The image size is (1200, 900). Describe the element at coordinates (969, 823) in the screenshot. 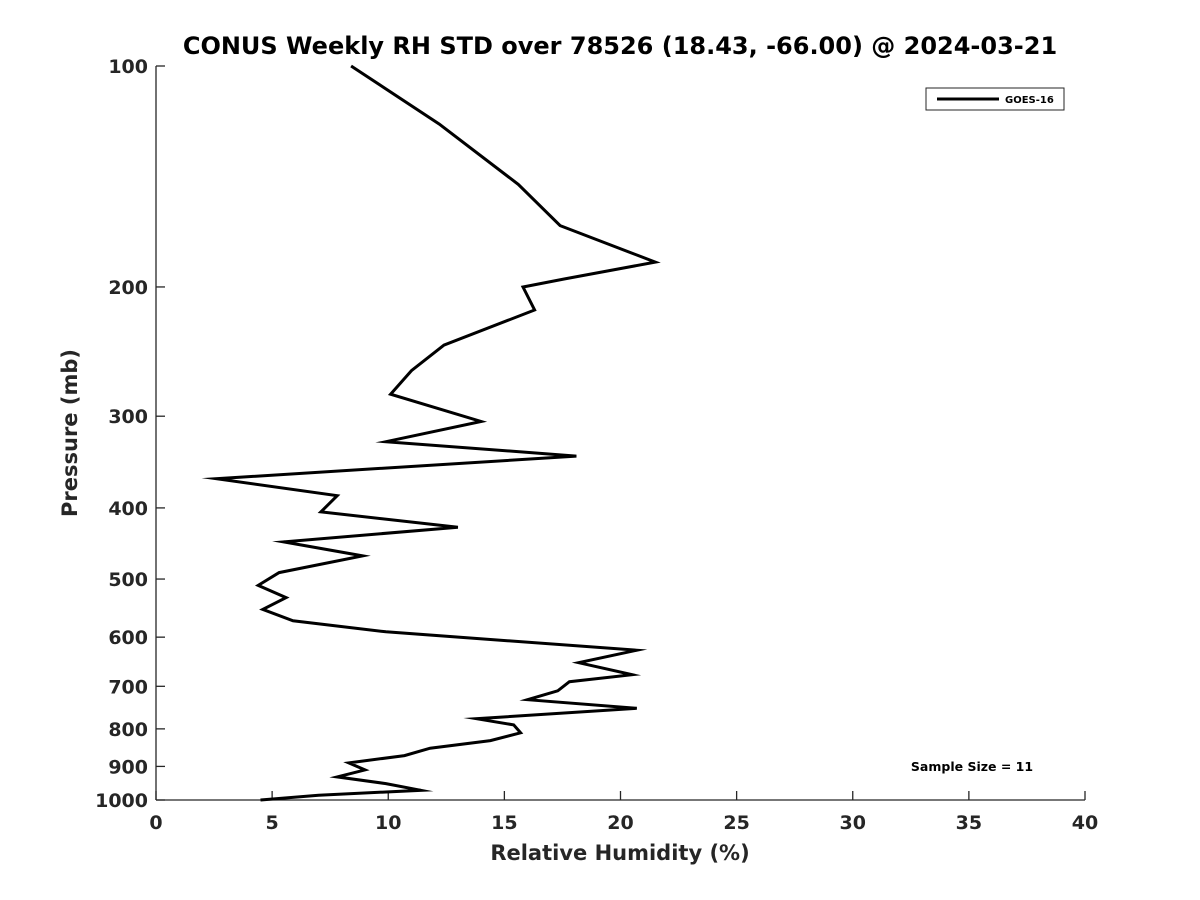

I see `x-tick-label-35: 35` at that location.